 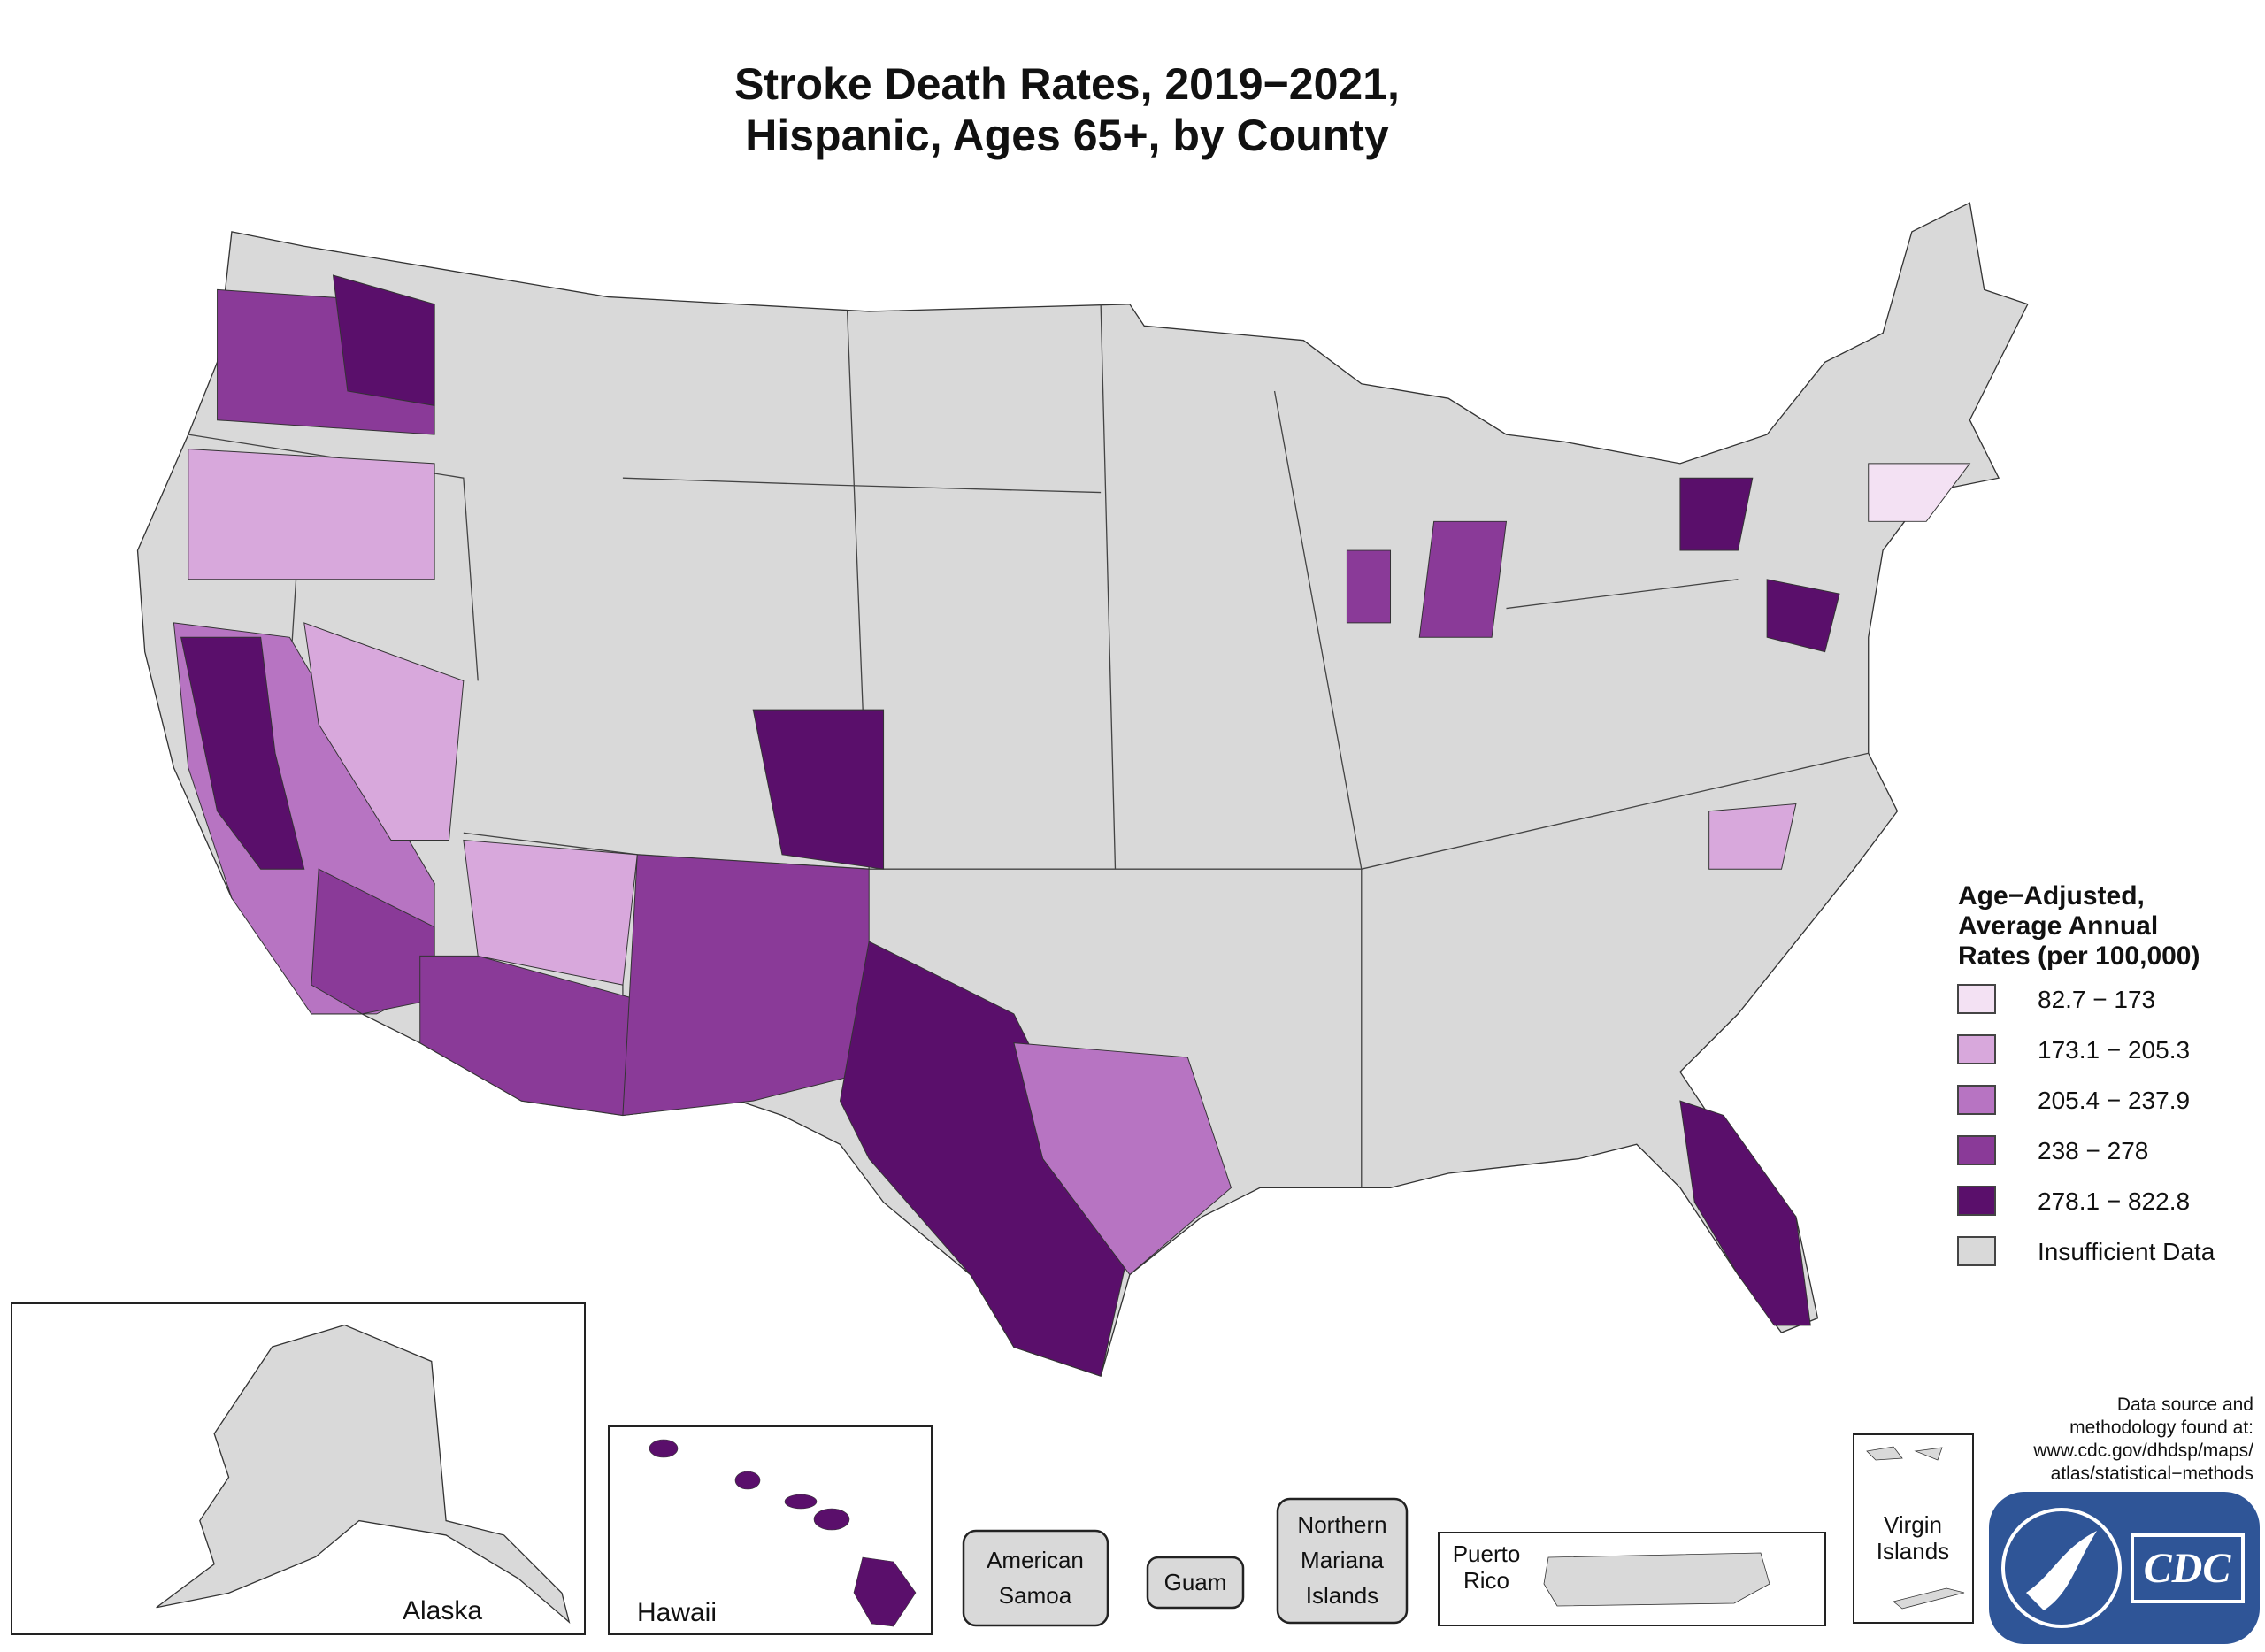 I want to click on nmi-box, so click(x=1342, y=1561).